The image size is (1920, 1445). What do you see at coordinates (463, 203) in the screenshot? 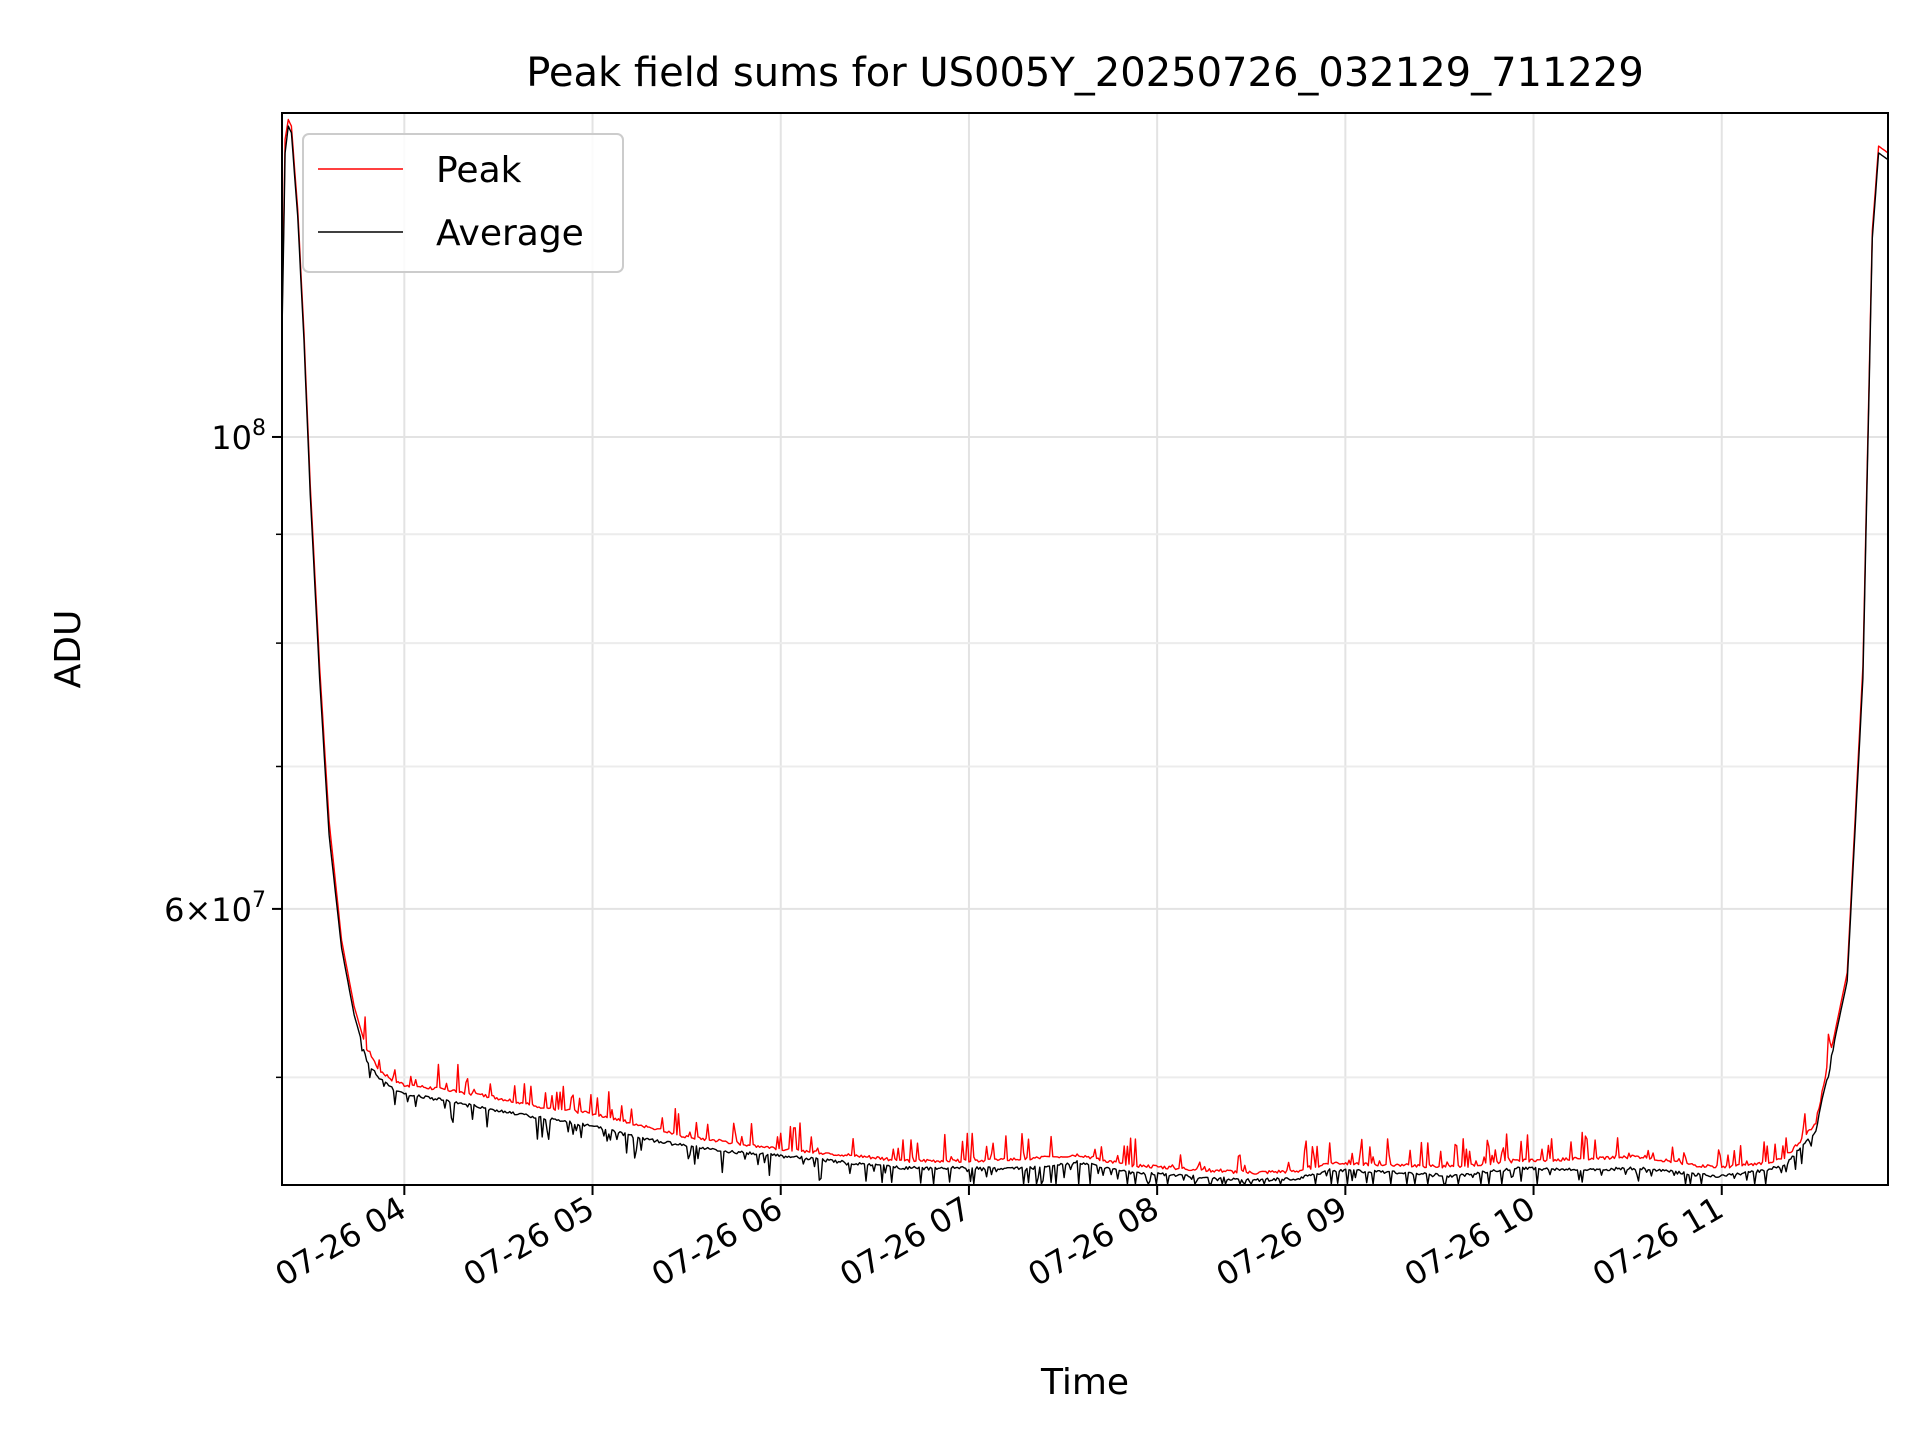
I see `legend: Peak Average` at bounding box center [463, 203].